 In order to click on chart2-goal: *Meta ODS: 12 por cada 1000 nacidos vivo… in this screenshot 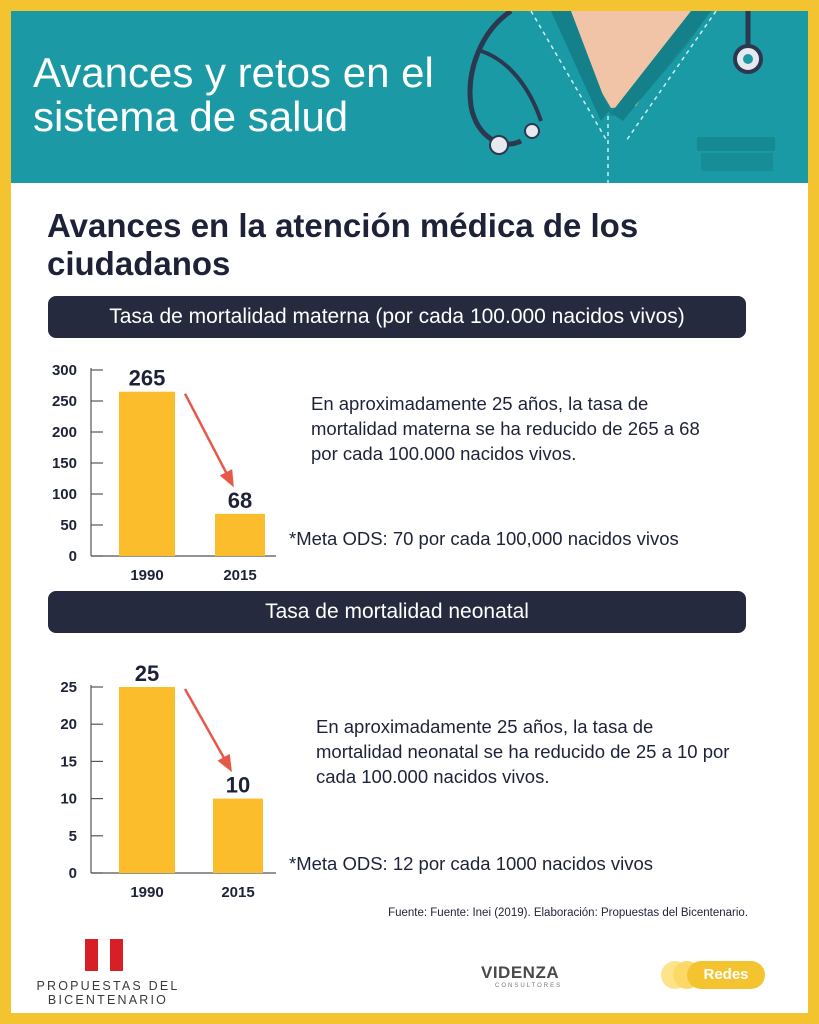, I will do `click(471, 863)`.